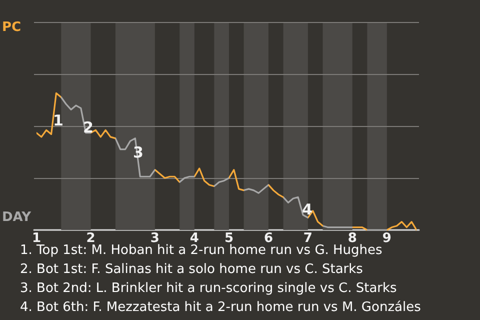  I want to click on x-tick-label: 7, so click(307, 238).